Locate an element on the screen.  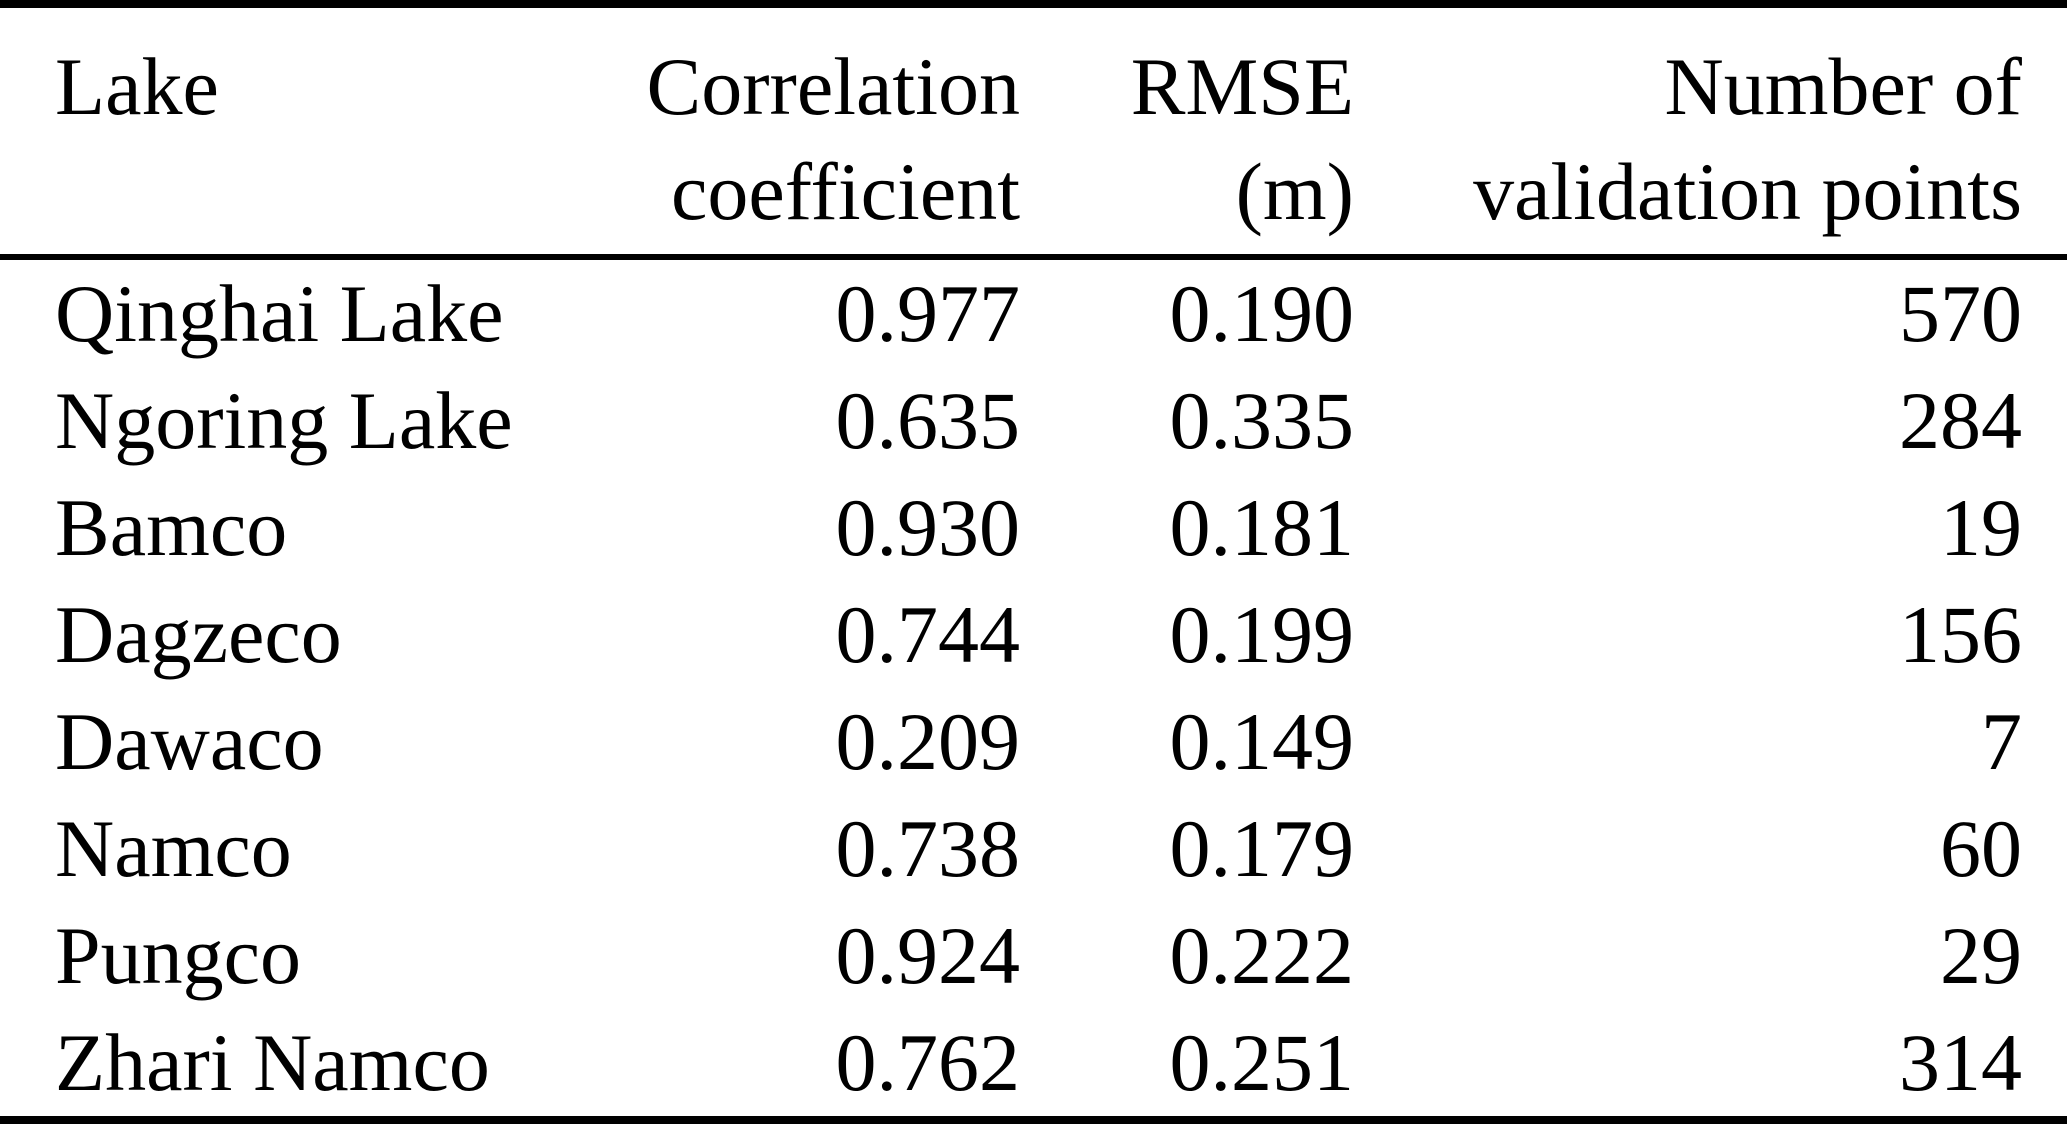
correlation-cell: 0.209 is located at coordinates (928, 741).